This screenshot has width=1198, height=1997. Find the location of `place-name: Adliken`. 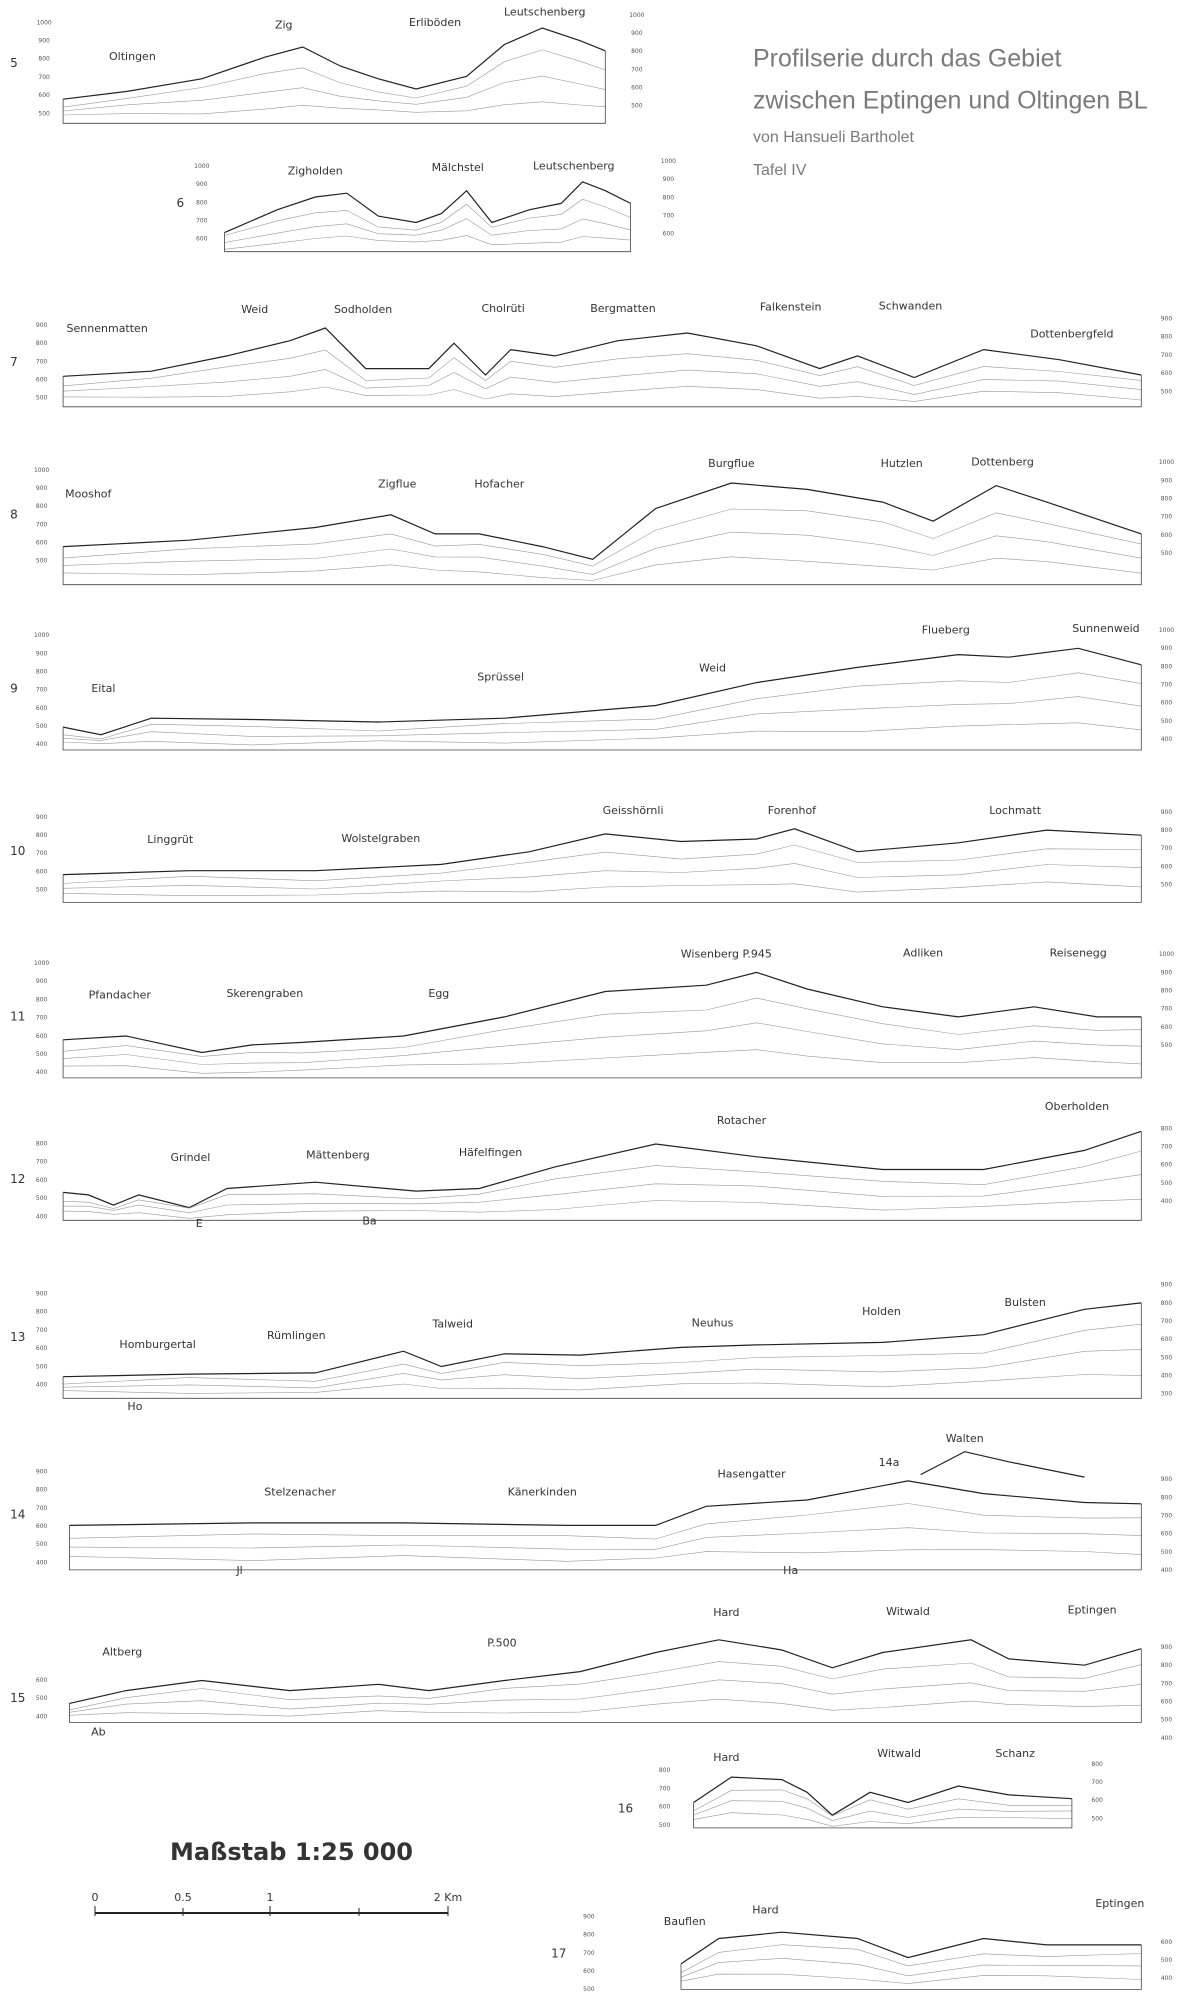

place-name: Adliken is located at coordinates (923, 952).